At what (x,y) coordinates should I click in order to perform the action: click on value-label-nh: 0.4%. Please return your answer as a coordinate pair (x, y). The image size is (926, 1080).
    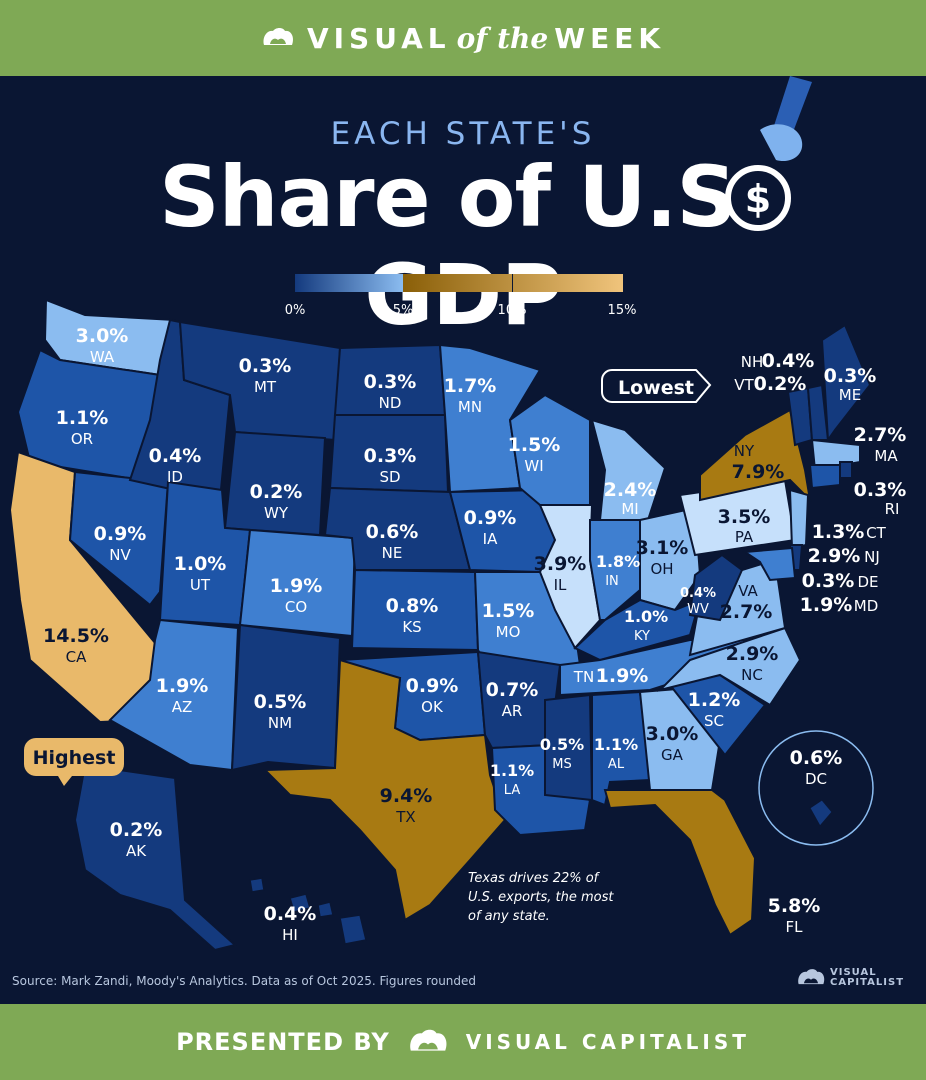
    Looking at the image, I should click on (788, 361).